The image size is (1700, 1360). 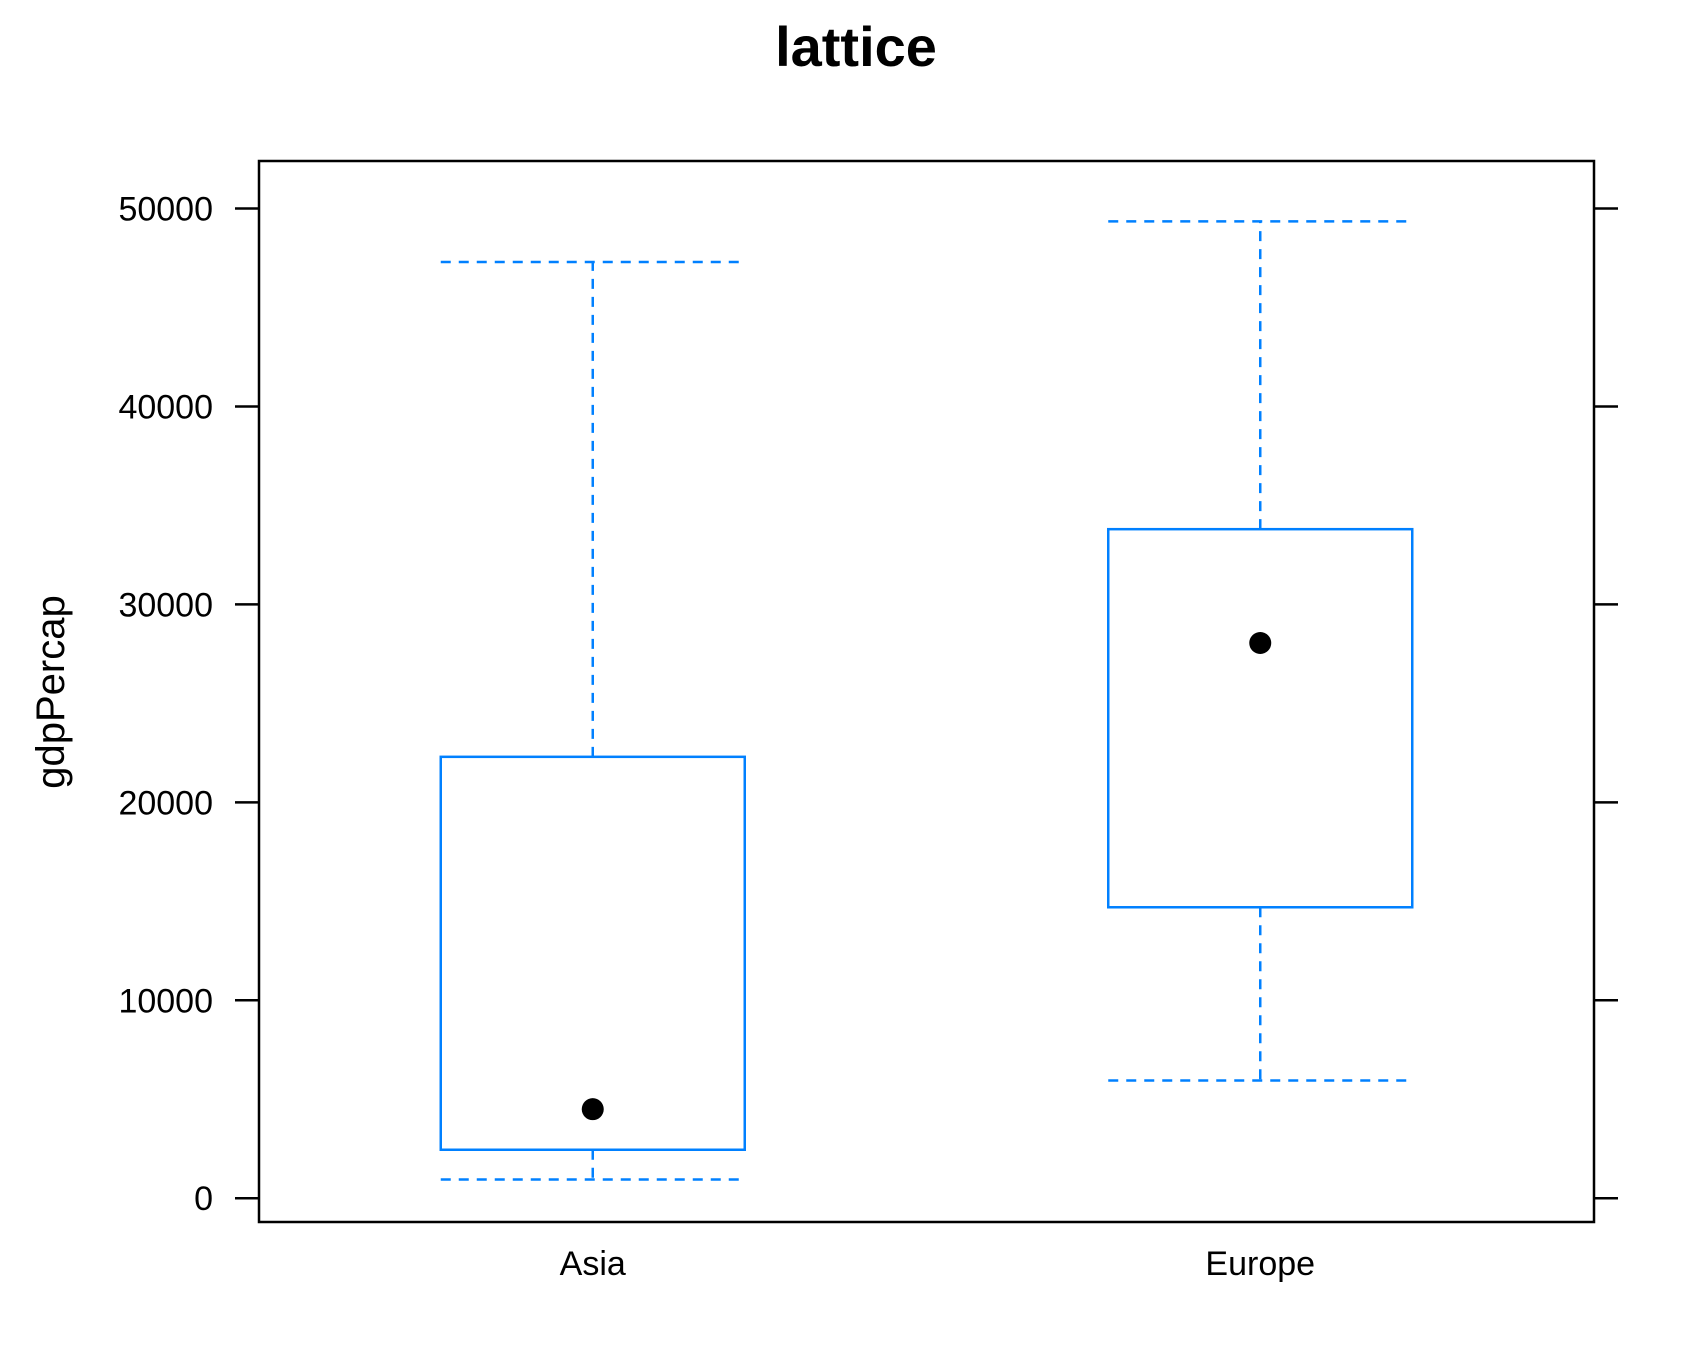 I want to click on y-tick-label-2: 20000, so click(x=165, y=803).